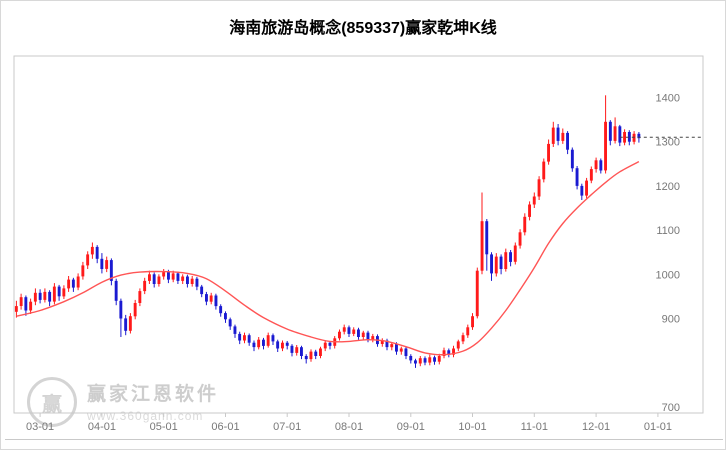 This screenshot has height=450, width=726. What do you see at coordinates (52, 402) in the screenshot?
I see `watermark-logo-icon: 赢` at bounding box center [52, 402].